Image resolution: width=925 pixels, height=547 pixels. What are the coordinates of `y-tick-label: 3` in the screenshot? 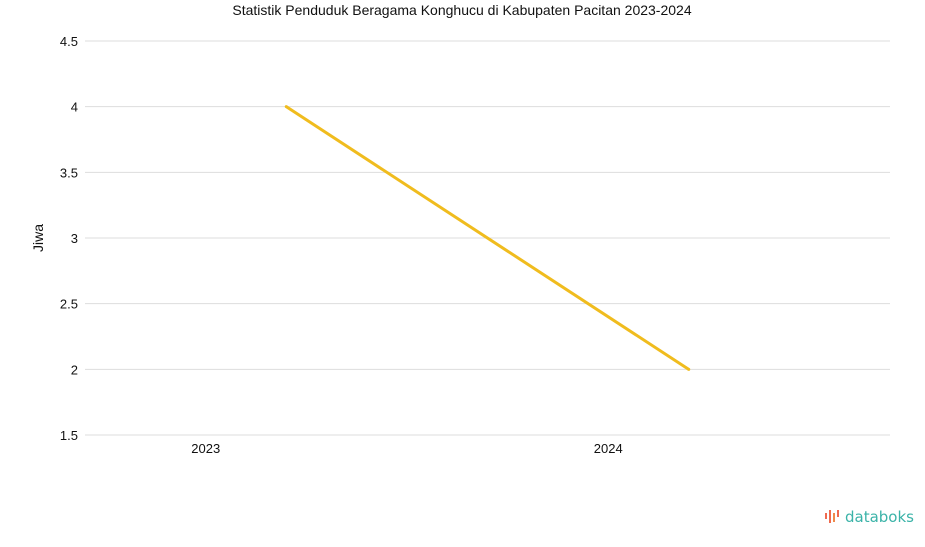 It's located at (74, 238).